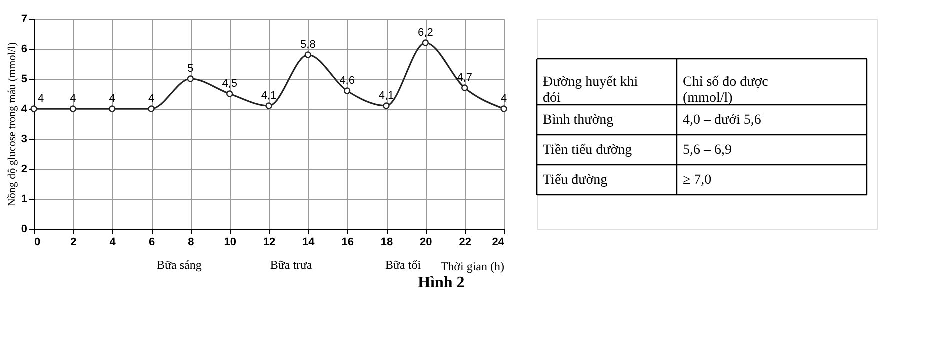  What do you see at coordinates (722, 120) in the screenshot?
I see `text: 4,0 – dưới 5,6` at bounding box center [722, 120].